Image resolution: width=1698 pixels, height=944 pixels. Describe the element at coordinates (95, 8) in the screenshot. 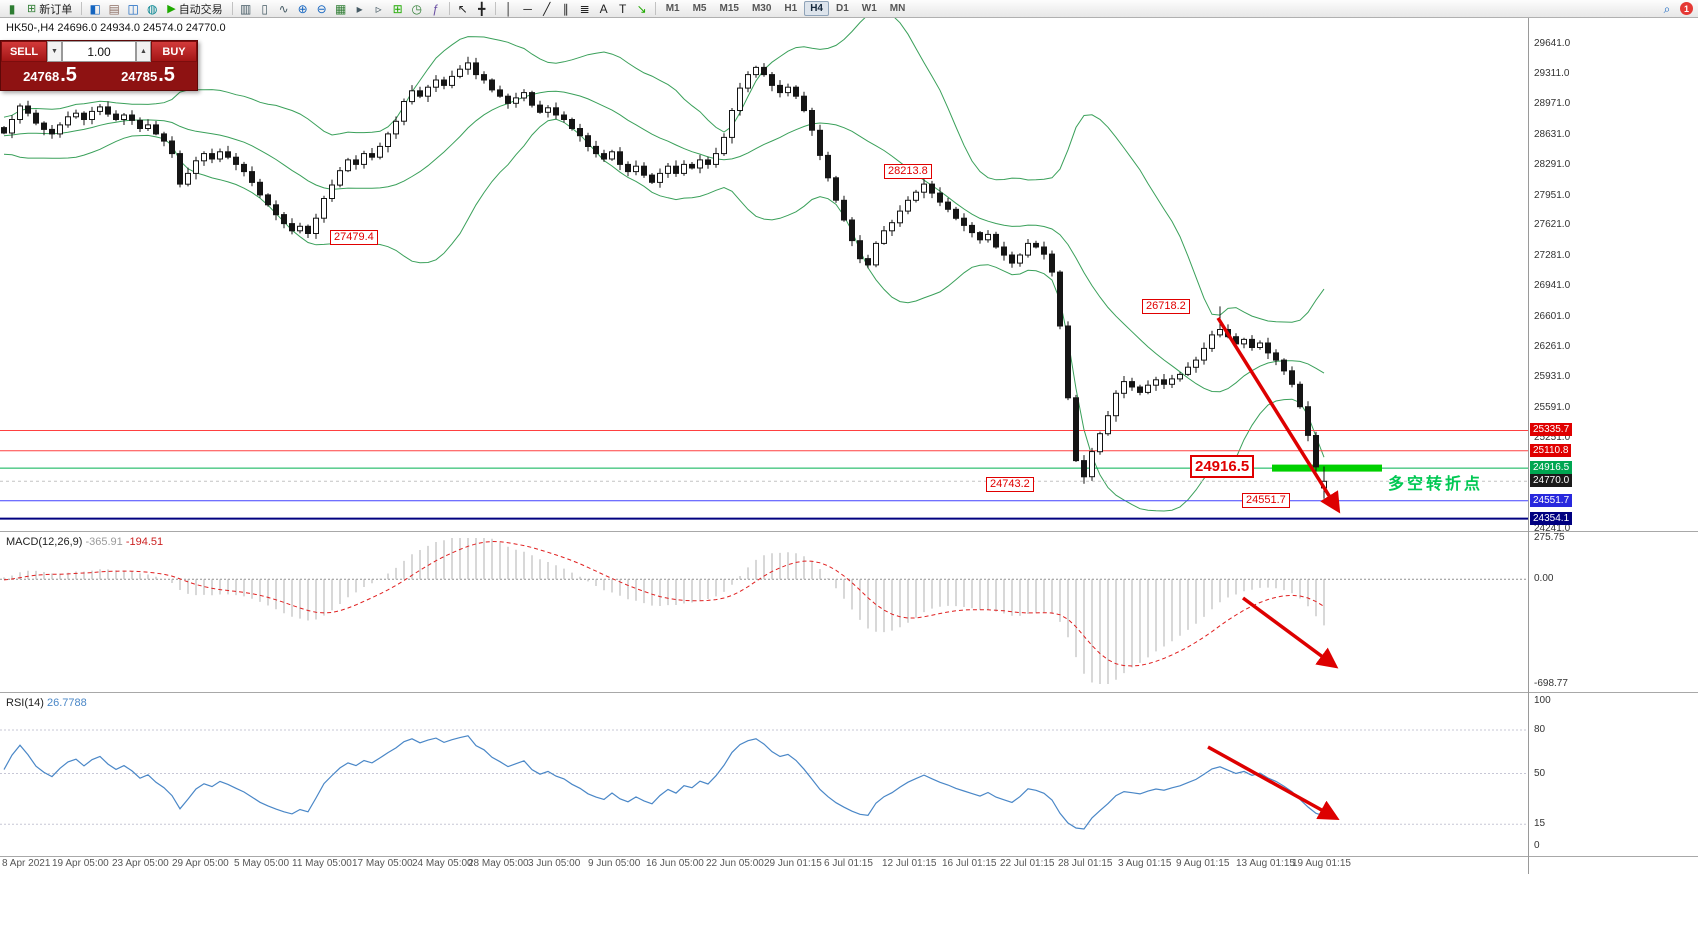

I see `navigator-icon: ◧` at that location.